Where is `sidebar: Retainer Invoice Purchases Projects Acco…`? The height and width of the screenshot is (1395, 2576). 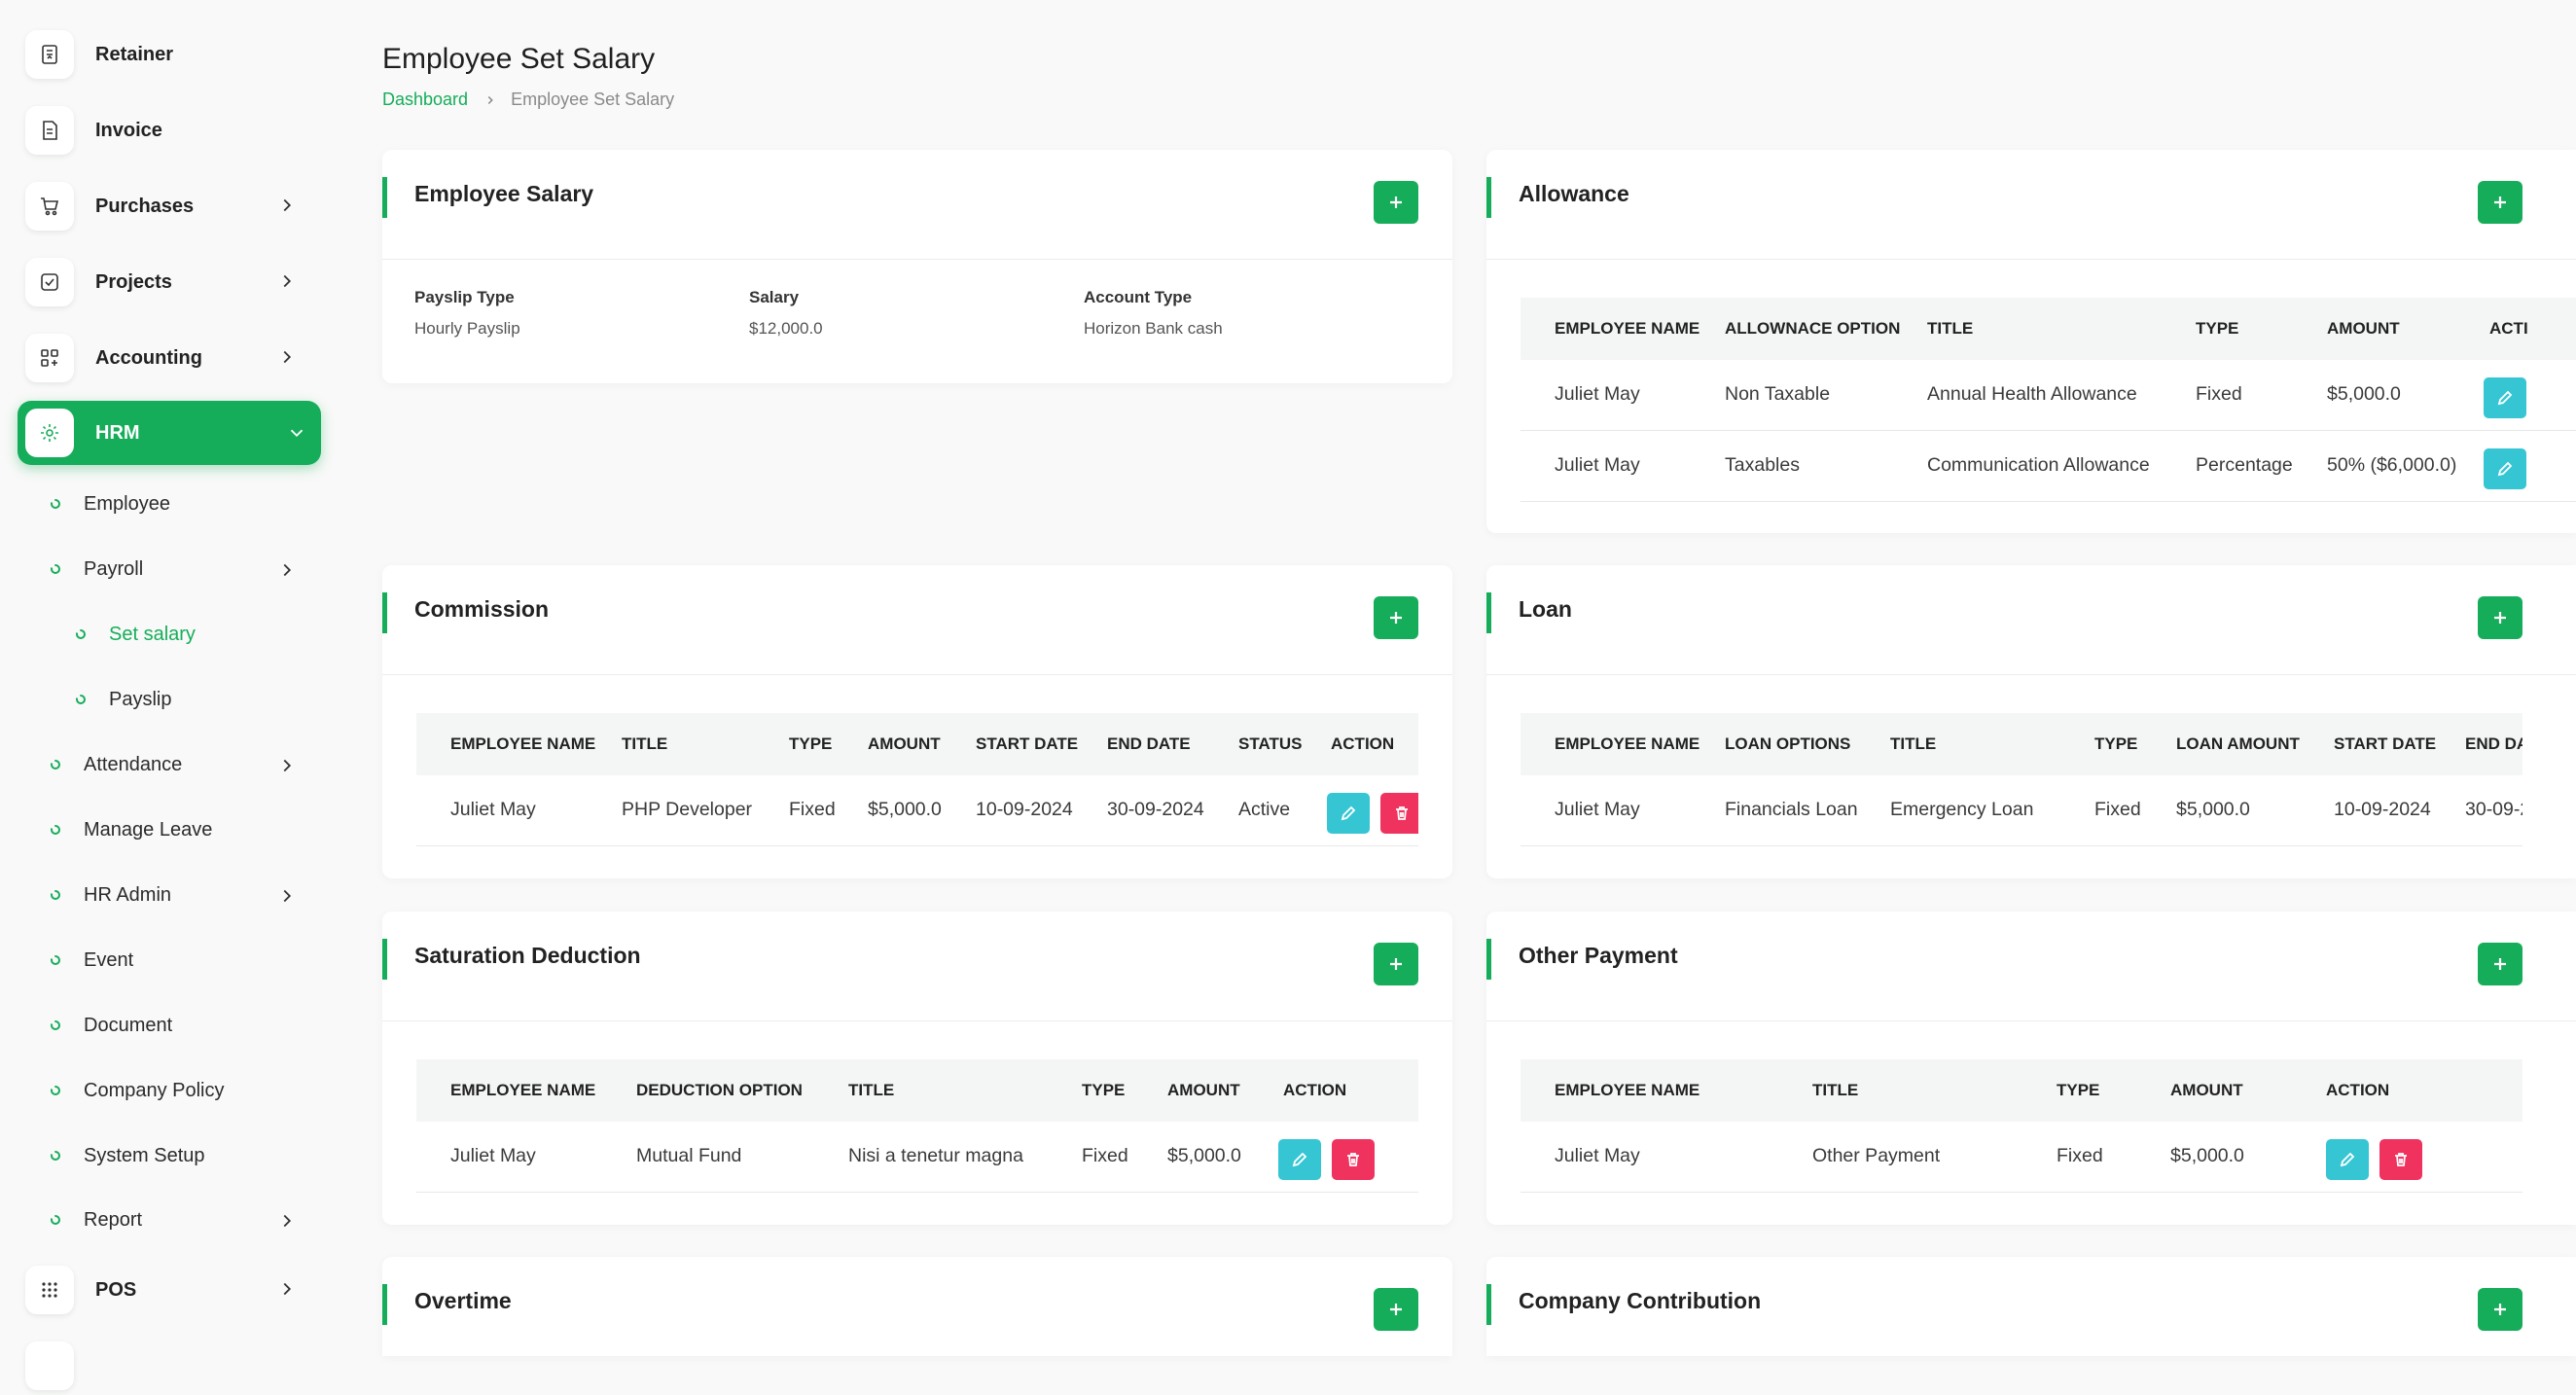 sidebar: Retainer Invoice Purchases Projects Acco… is located at coordinates (170, 695).